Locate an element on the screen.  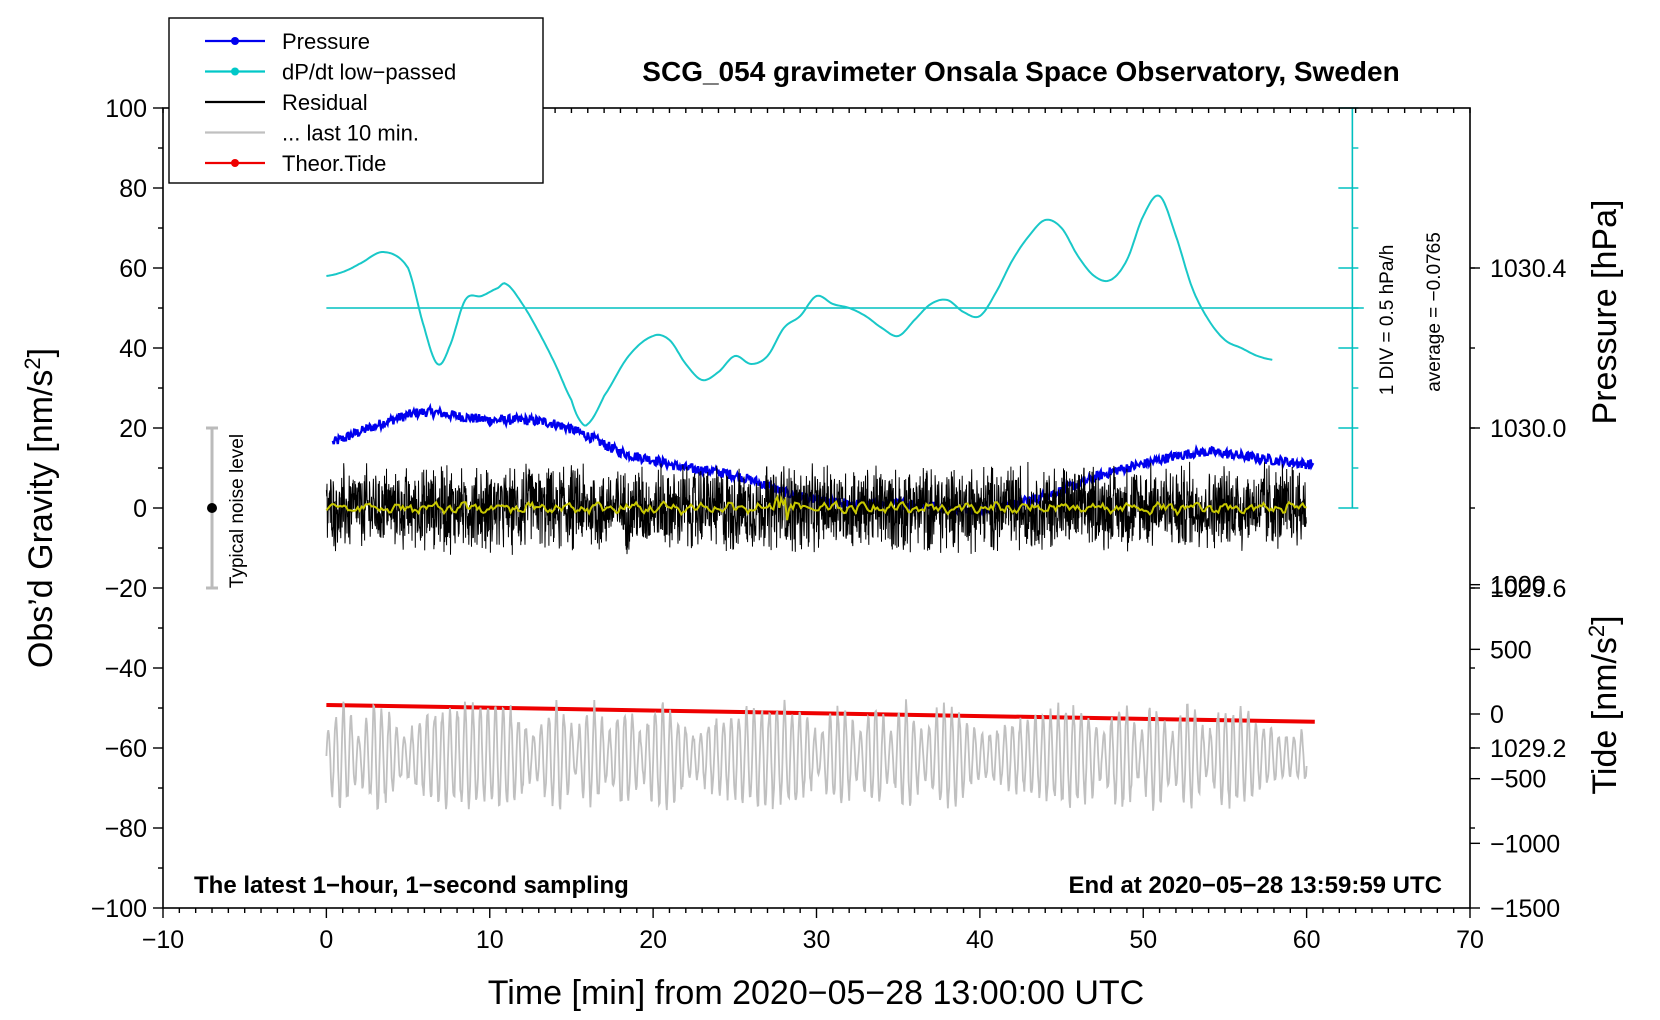
residual-smoothed-line is located at coordinates (816, 507).